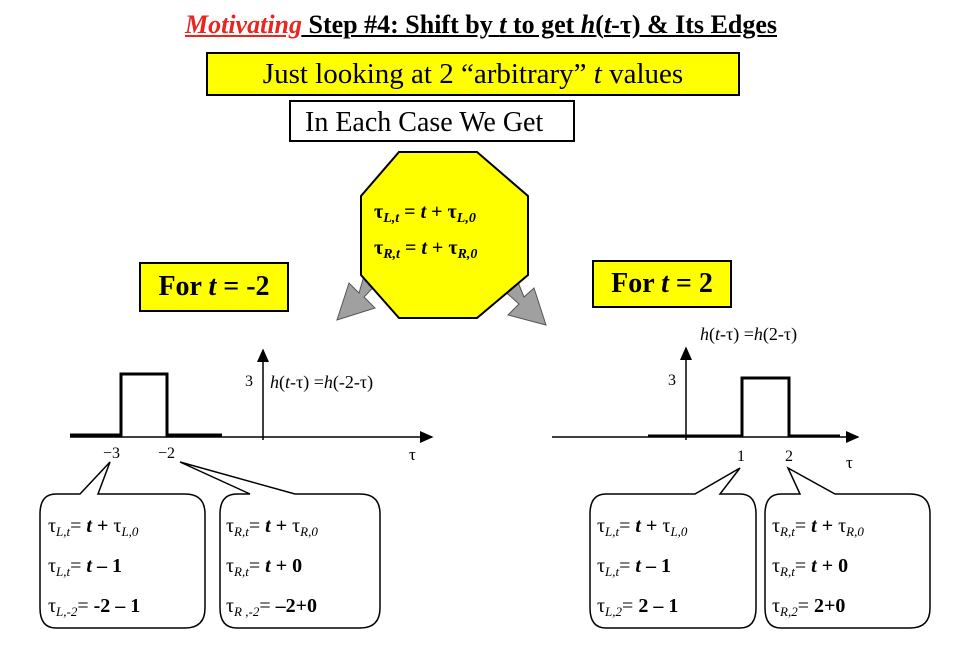  Describe the element at coordinates (744, 407) in the screenshot. I see `right-pulse` at that location.